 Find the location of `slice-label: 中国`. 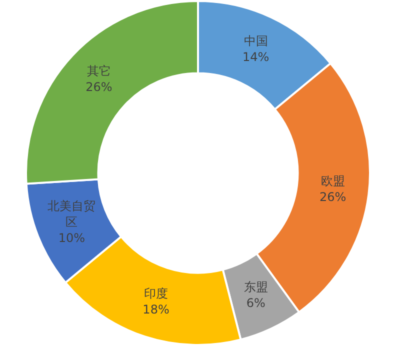

slice-label: 中国 is located at coordinates (256, 41).